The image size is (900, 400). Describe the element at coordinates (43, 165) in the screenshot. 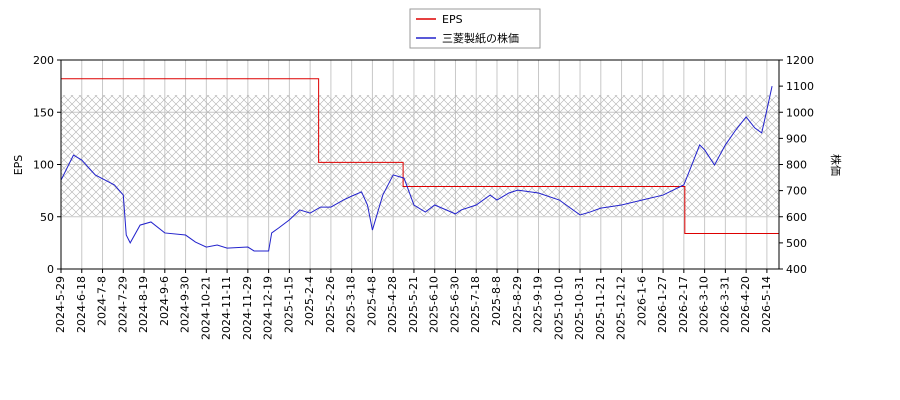

I see `y-tick-label: 100` at that location.